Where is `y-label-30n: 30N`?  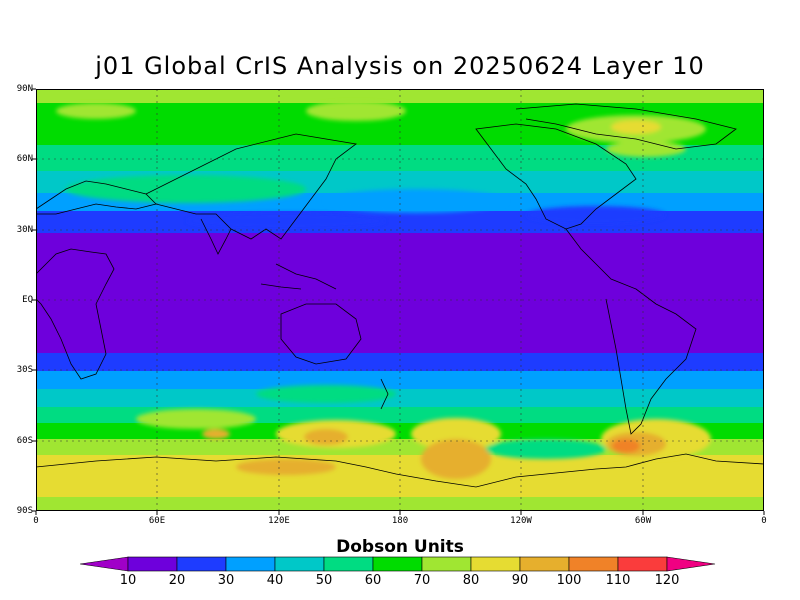
y-label-30n: 30N is located at coordinates (24, 230).